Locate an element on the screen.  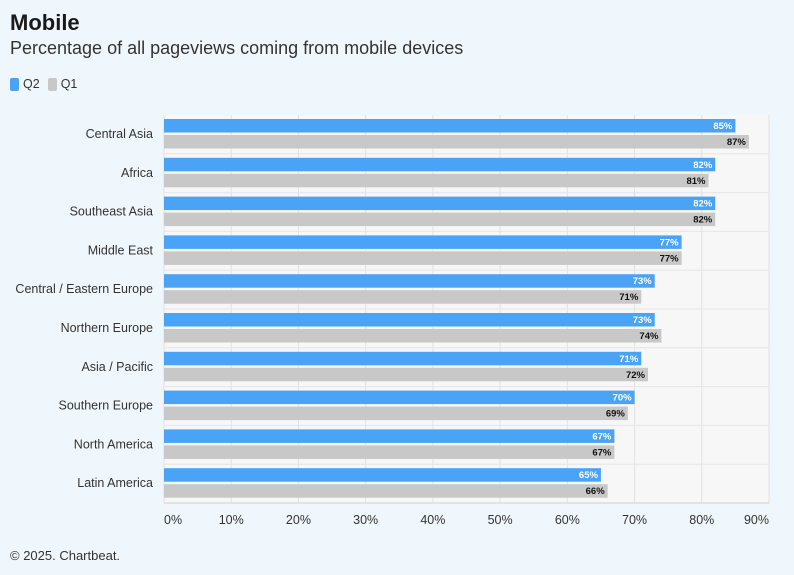
category-label: Central / Eastern Europe is located at coordinates (84, 289).